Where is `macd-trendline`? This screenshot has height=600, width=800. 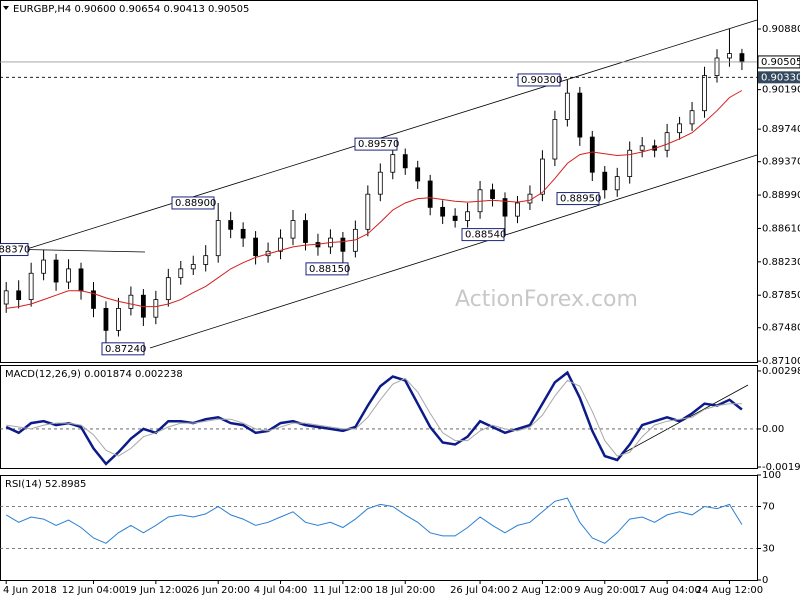
macd-trendline is located at coordinates (684, 420).